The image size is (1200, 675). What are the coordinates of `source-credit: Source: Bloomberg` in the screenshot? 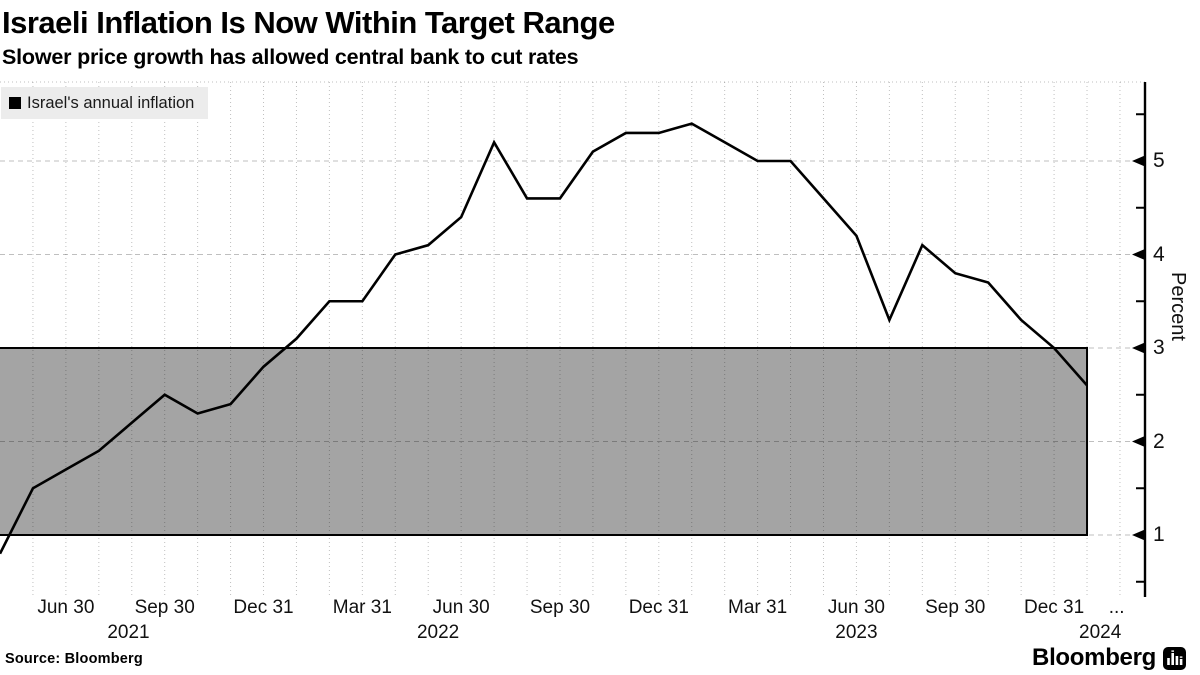 It's located at (74, 659).